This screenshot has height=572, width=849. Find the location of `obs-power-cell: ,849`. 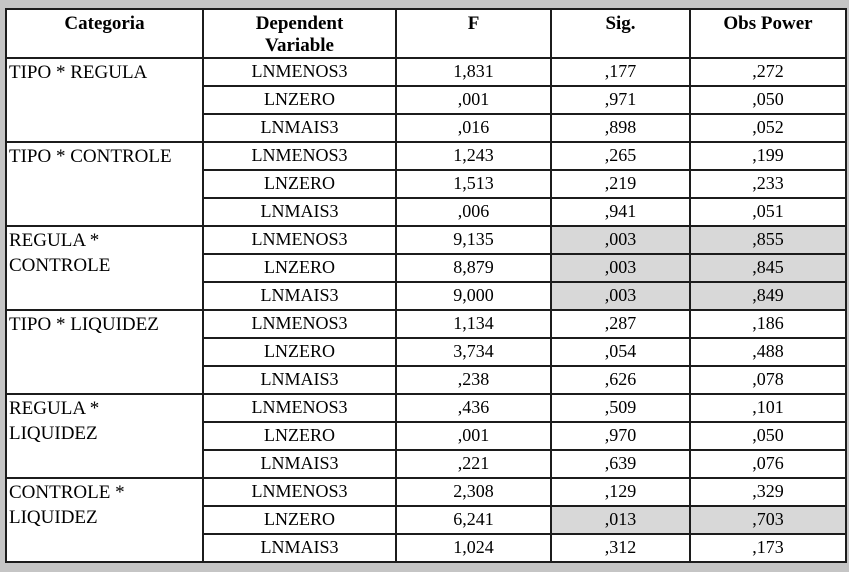

obs-power-cell: ,849 is located at coordinates (768, 295).